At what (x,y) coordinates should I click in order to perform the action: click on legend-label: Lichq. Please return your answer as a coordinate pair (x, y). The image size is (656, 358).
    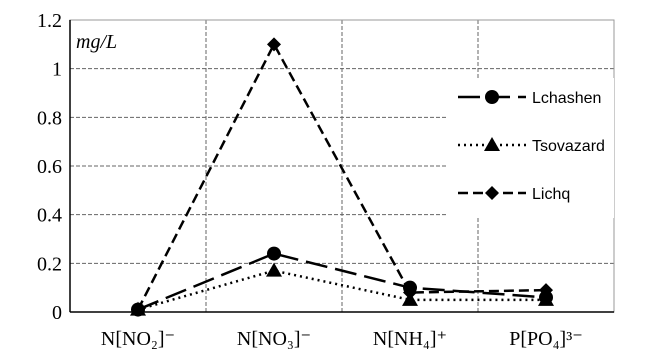
    Looking at the image, I should click on (551, 194).